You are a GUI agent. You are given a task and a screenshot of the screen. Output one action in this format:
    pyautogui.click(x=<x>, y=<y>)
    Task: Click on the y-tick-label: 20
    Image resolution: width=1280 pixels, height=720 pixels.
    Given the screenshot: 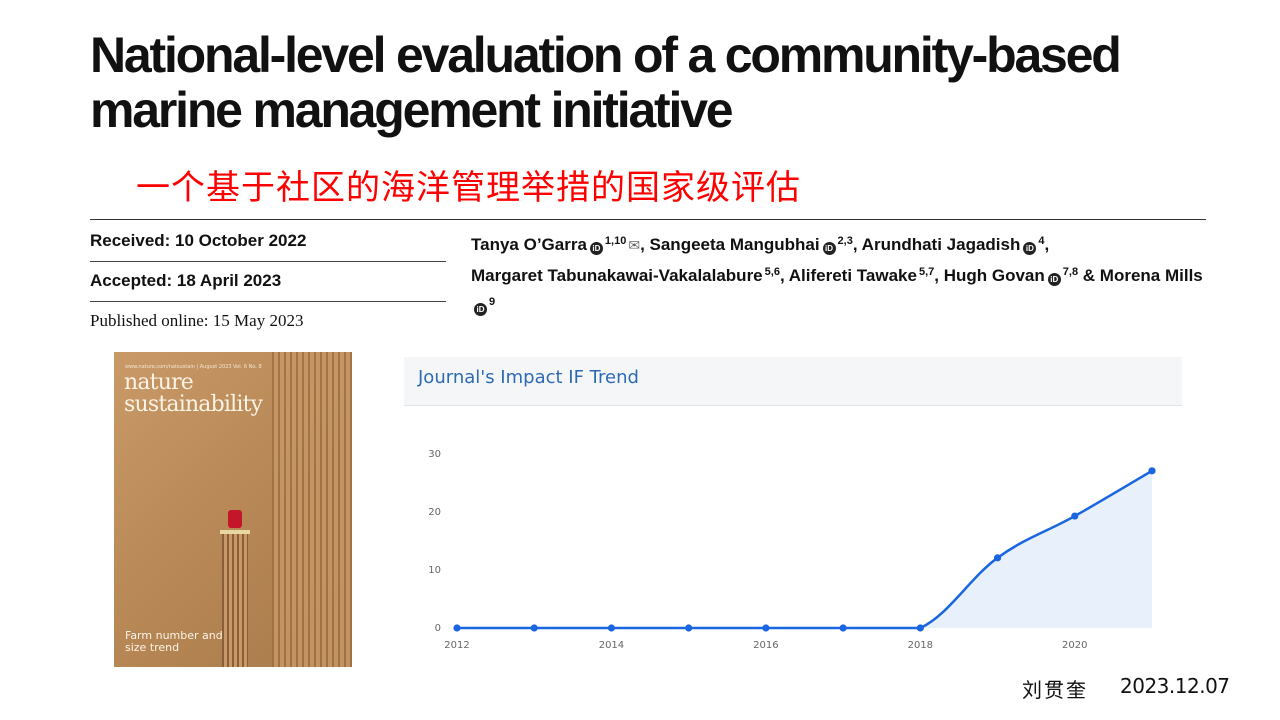 What is the action you would take?
    pyautogui.click(x=434, y=512)
    